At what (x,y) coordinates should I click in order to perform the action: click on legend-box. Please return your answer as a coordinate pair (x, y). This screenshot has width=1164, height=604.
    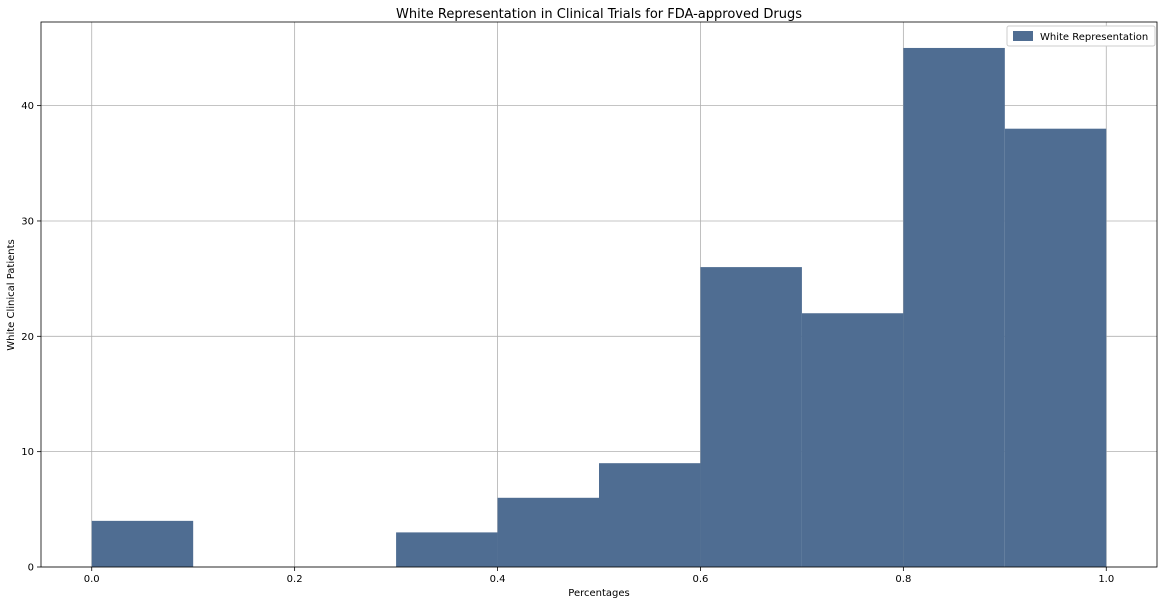
    Looking at the image, I should click on (1081, 36).